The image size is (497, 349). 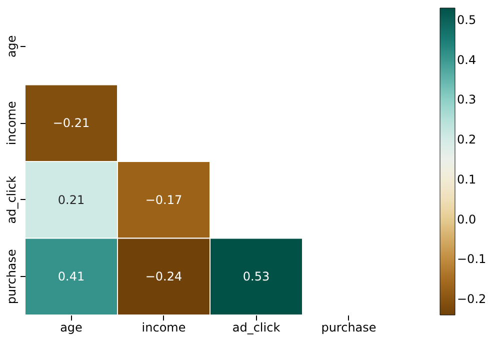 I want to click on color-bar-label: −0.2, so click(x=471, y=299).